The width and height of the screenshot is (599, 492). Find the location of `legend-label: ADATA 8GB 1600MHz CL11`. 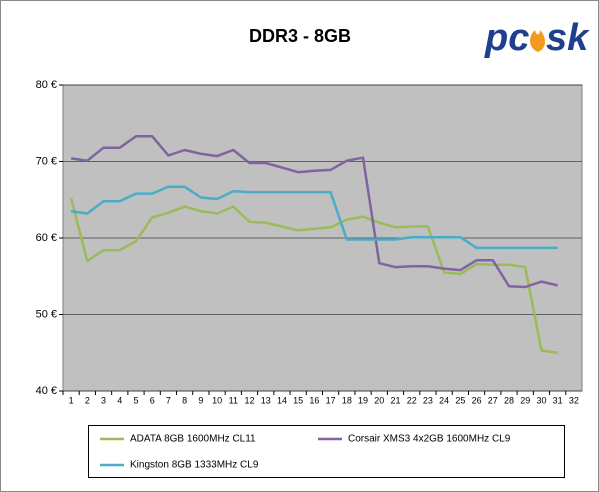

legend-label: ADATA 8GB 1600MHz CL11 is located at coordinates (193, 439).